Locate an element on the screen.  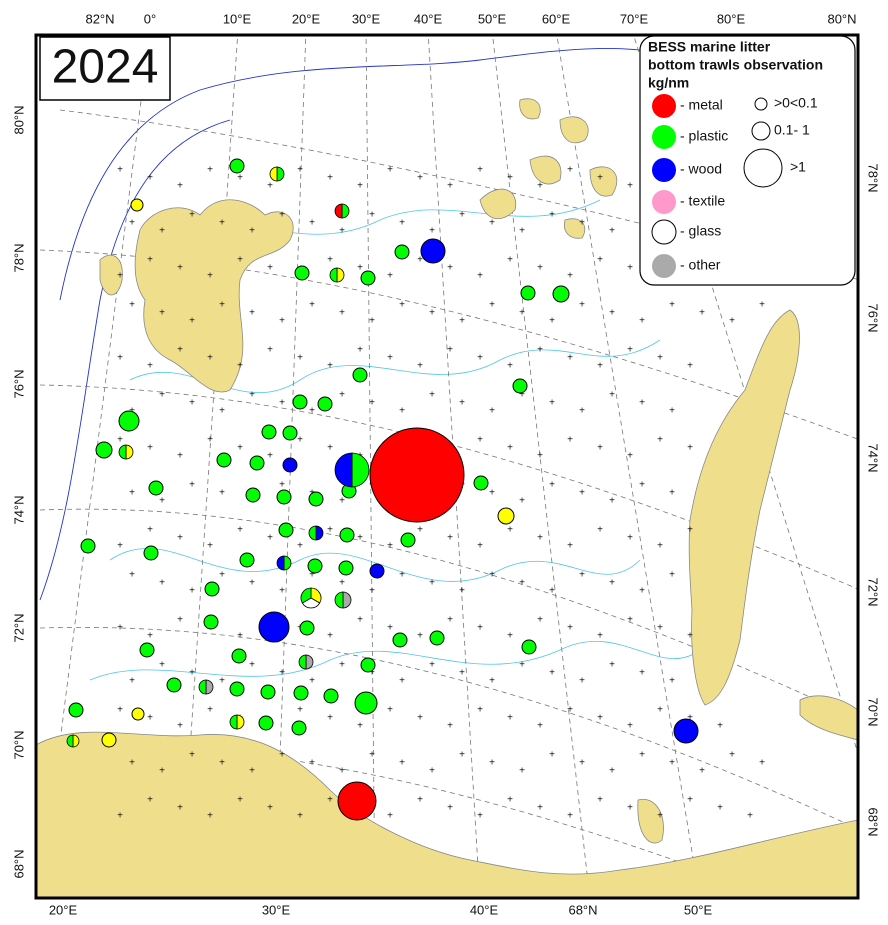
legend-label: - metal is located at coordinates (701, 105).